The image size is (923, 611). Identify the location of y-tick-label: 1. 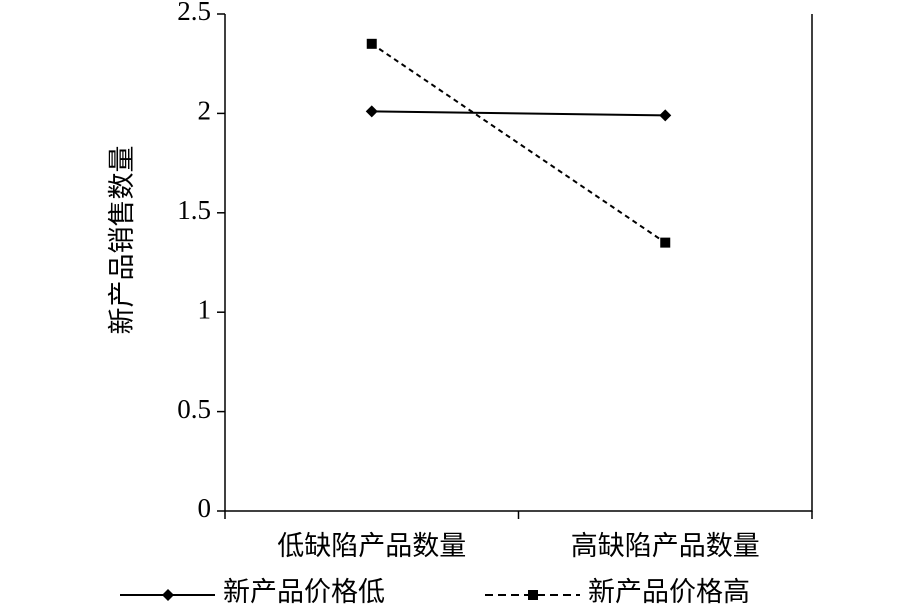
(205, 309).